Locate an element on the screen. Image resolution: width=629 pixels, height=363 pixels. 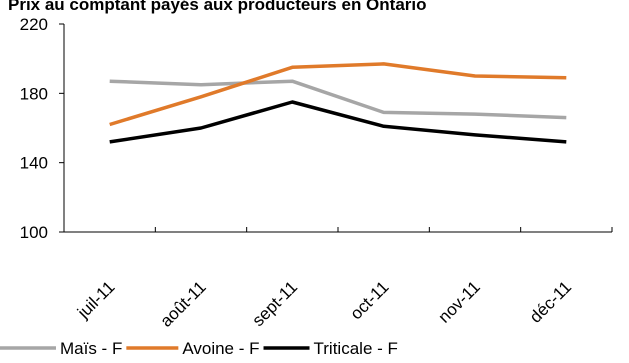
x-tick-label: oct-11 is located at coordinates (370, 300).